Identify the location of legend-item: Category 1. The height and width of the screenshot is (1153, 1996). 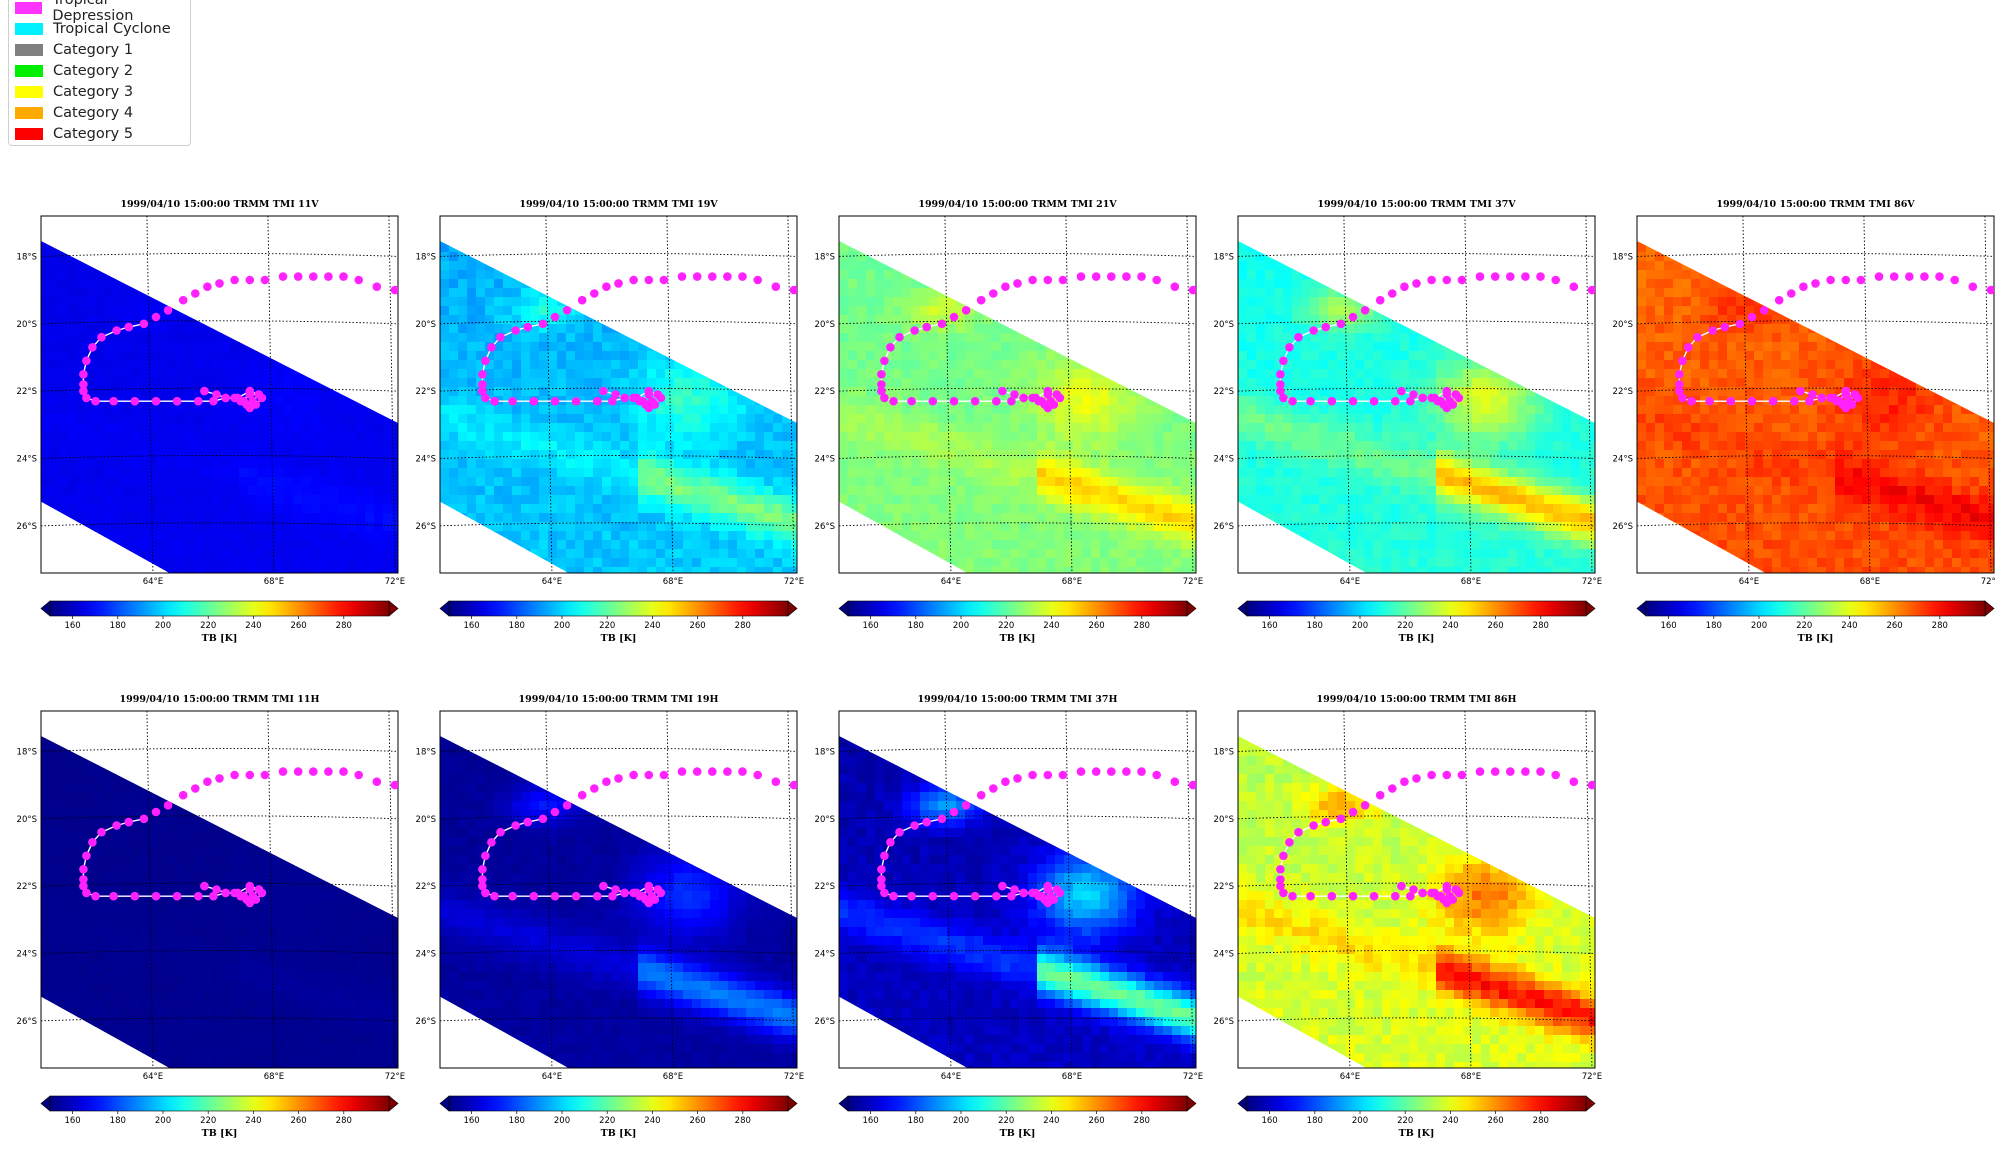
(74, 49).